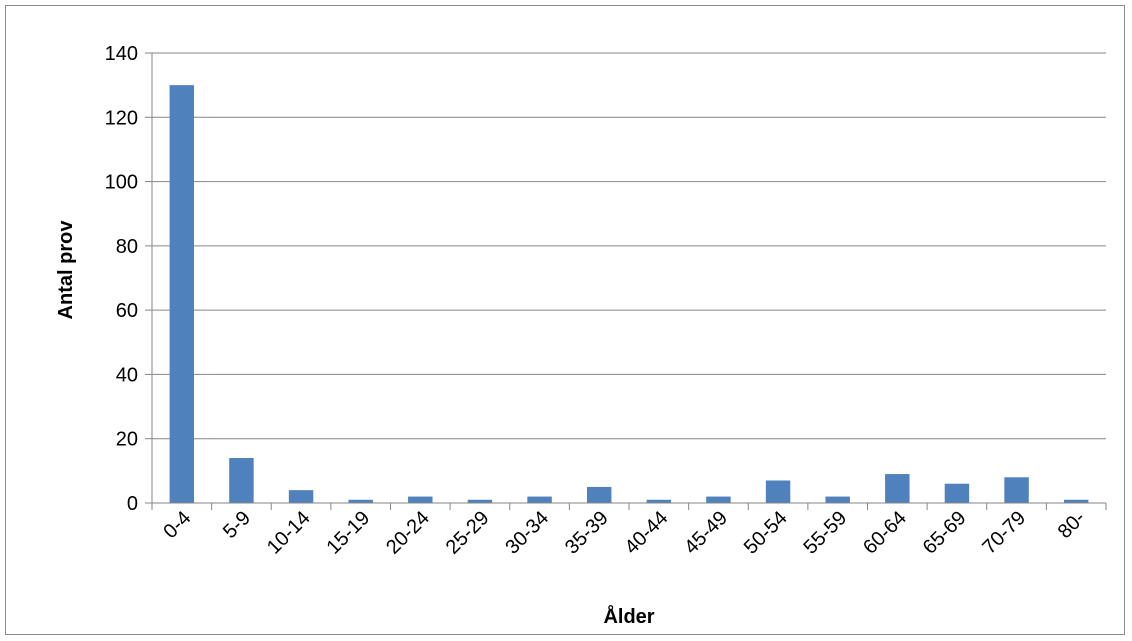 The width and height of the screenshot is (1132, 641). I want to click on x-tick-label: 25-29, so click(468, 533).